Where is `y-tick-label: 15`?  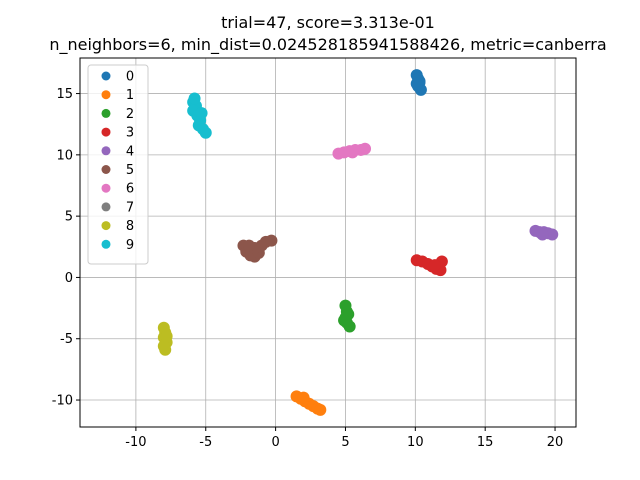
y-tick-label: 15 is located at coordinates (64, 94).